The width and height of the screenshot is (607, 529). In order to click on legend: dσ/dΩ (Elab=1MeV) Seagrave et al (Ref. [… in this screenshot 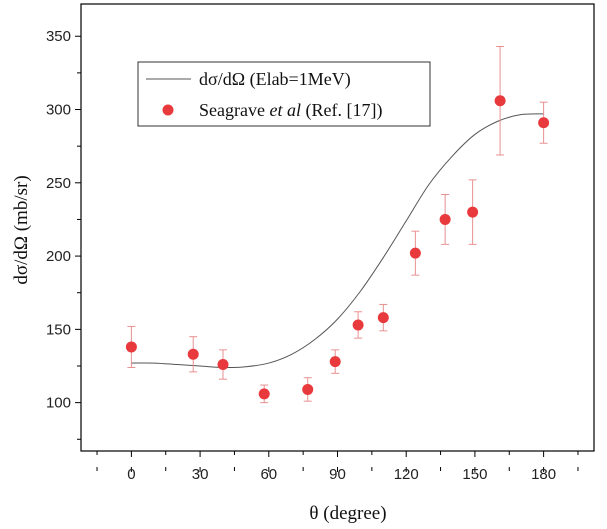, I will do `click(284, 94)`.